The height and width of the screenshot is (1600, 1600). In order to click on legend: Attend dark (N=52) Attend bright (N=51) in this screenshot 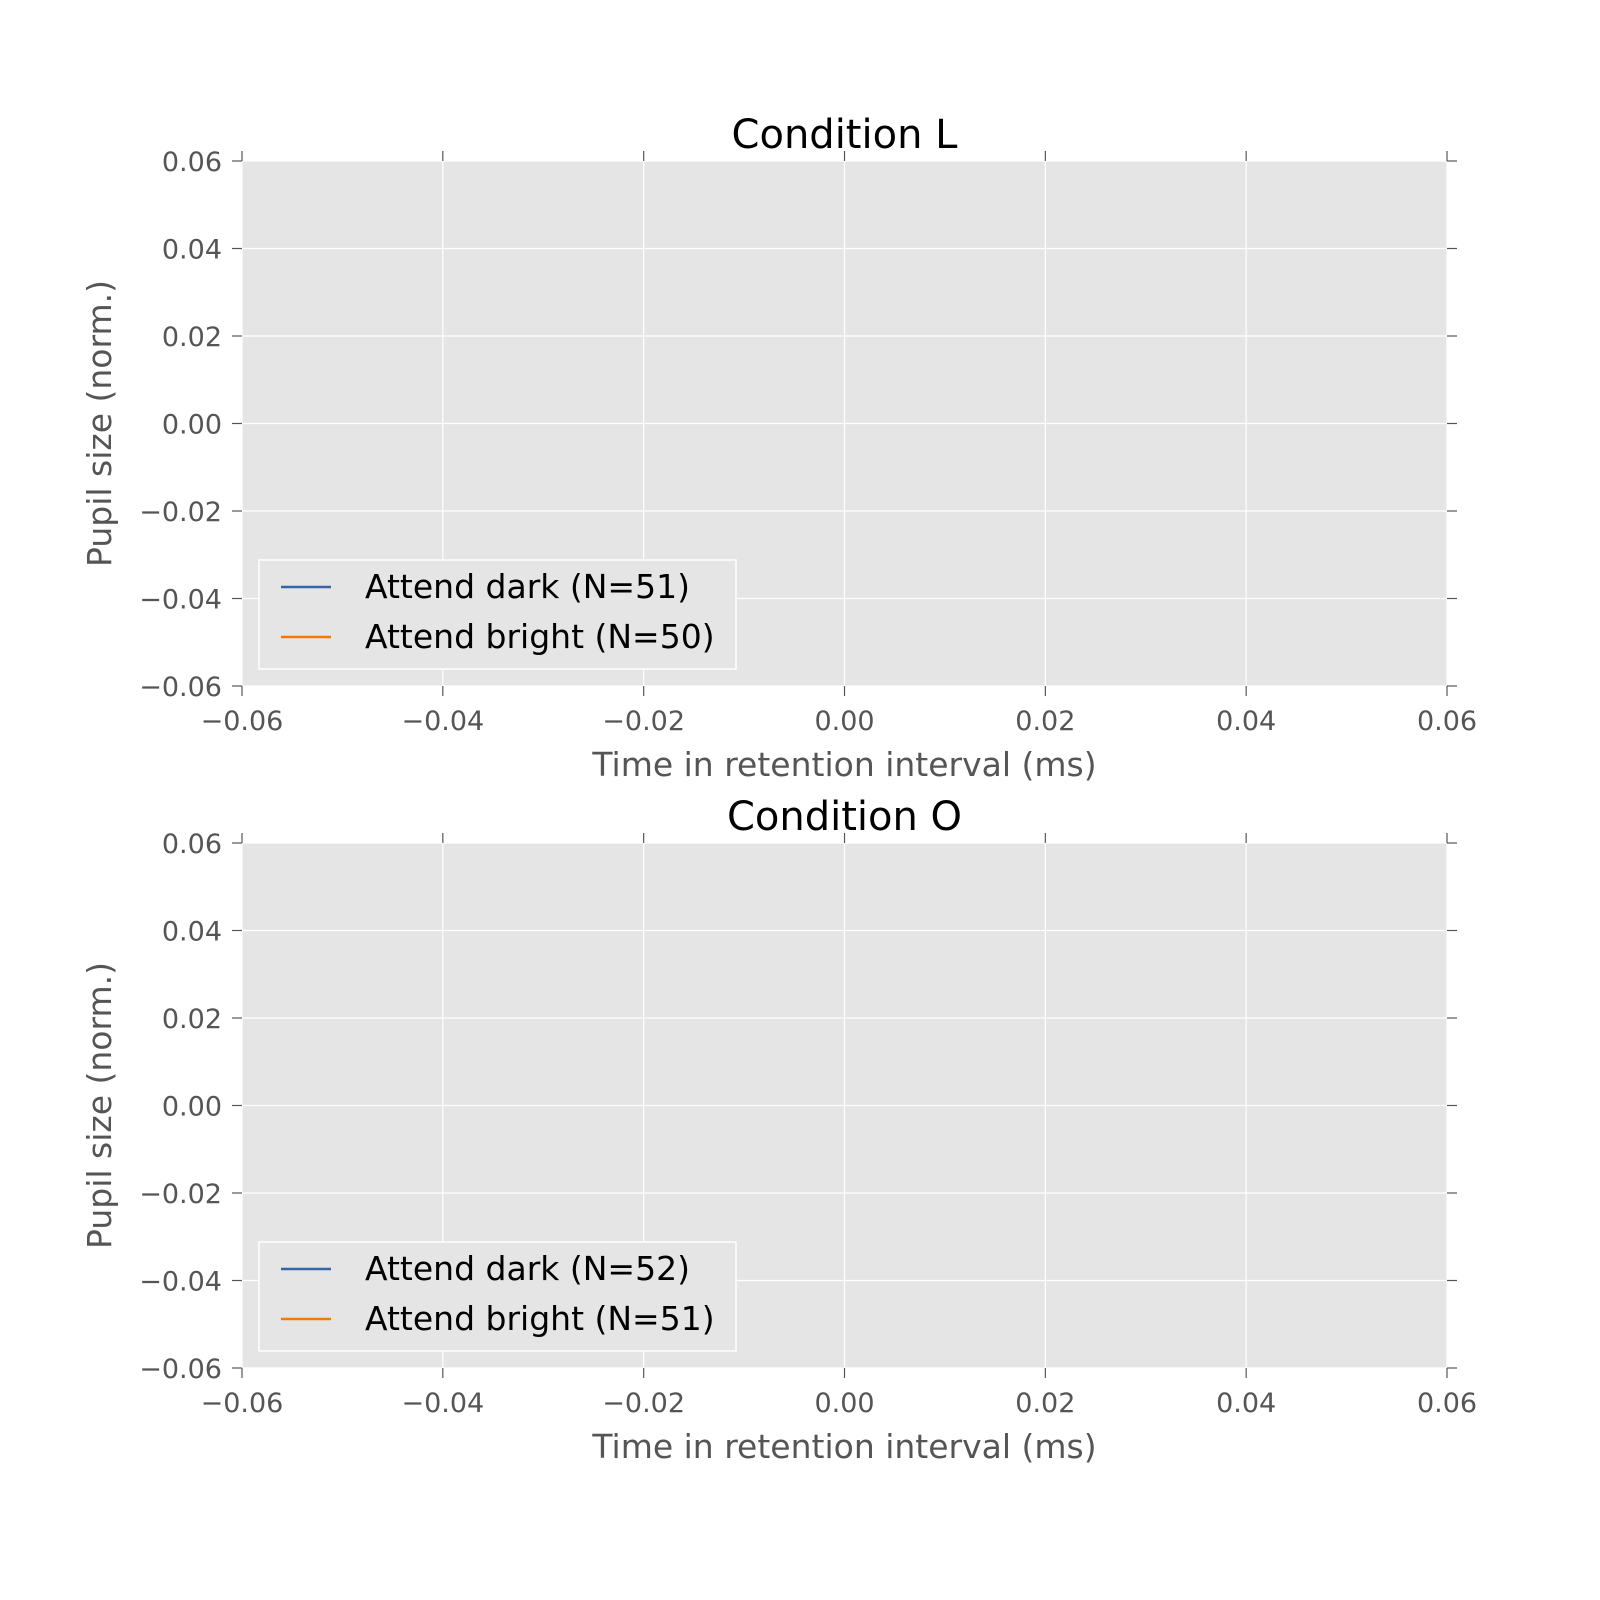, I will do `click(497, 1296)`.